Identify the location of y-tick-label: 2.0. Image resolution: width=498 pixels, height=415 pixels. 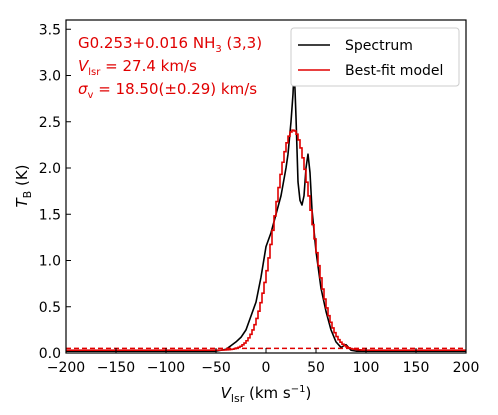
(50, 169).